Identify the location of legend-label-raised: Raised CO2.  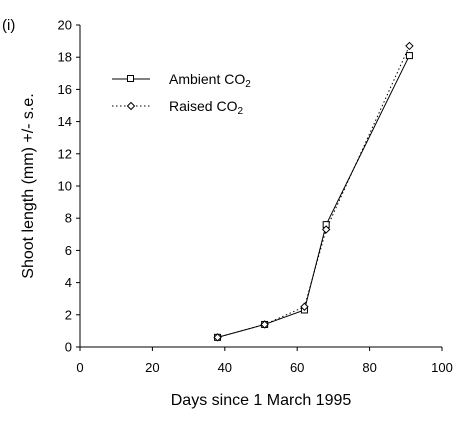
(206, 107).